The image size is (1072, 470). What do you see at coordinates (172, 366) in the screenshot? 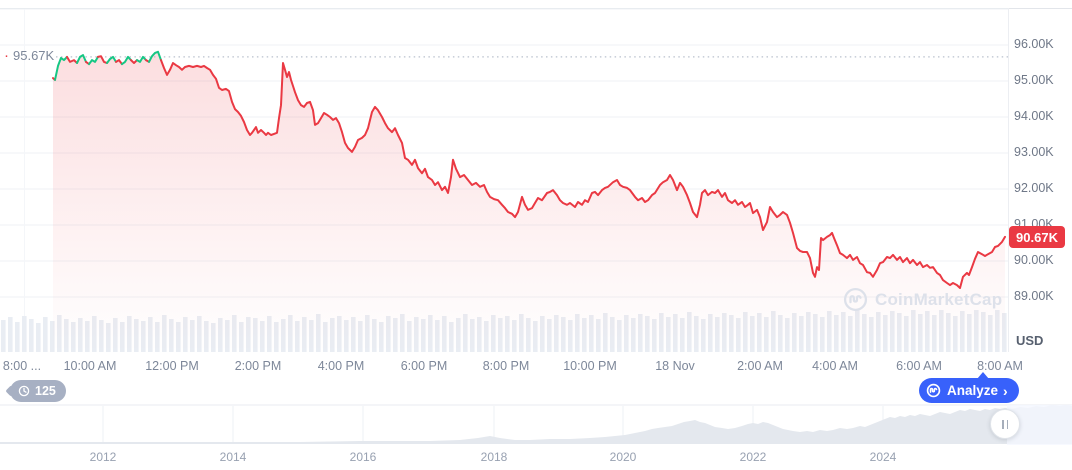
I see `time-axis-label: 12:00 PM` at bounding box center [172, 366].